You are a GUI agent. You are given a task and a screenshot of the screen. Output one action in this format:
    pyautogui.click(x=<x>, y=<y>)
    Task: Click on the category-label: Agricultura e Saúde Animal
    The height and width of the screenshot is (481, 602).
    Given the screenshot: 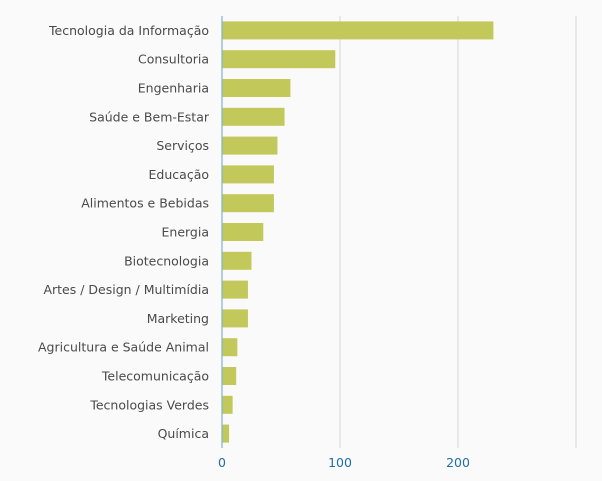 What is the action you would take?
    pyautogui.click(x=123, y=347)
    